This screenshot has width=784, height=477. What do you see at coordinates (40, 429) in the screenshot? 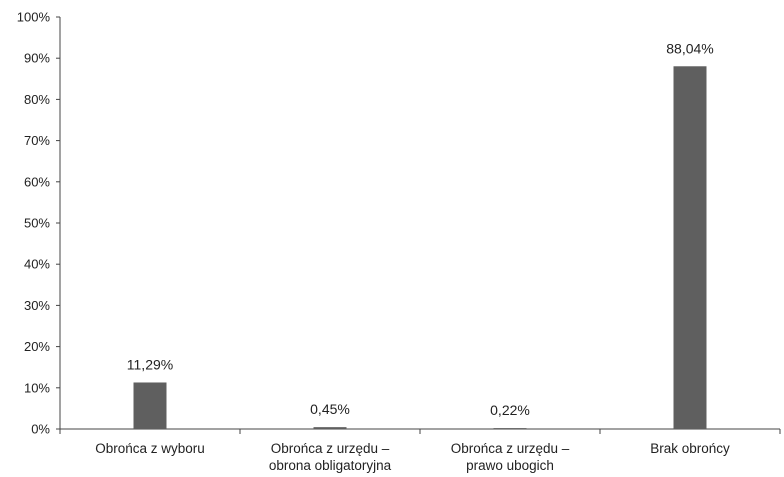
I see `y-tick-label: 0%` at bounding box center [40, 429].